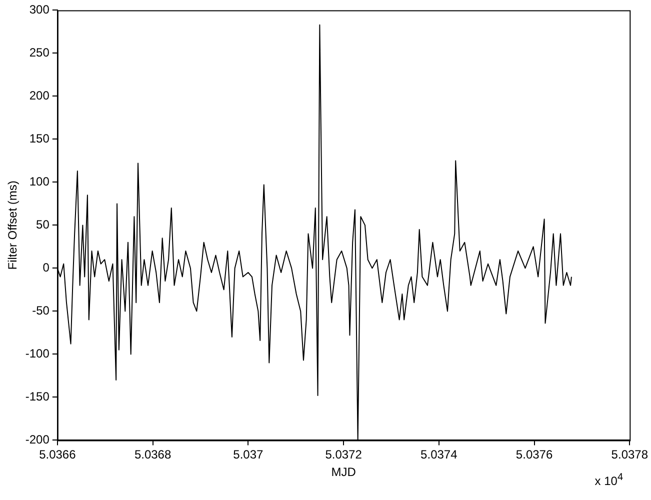  I want to click on x-tick-label: 5.0368, so click(153, 455).